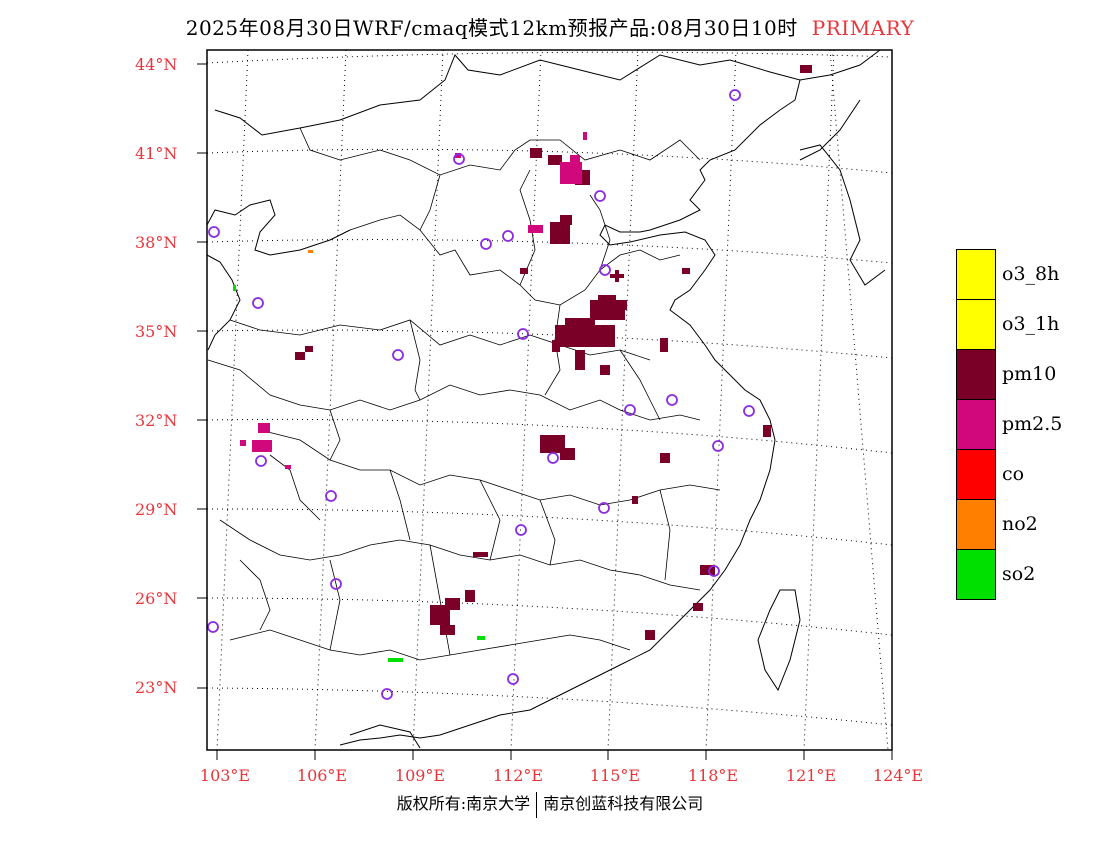  What do you see at coordinates (420, 775) in the screenshot?
I see `lon-label-109: 109°E` at bounding box center [420, 775].